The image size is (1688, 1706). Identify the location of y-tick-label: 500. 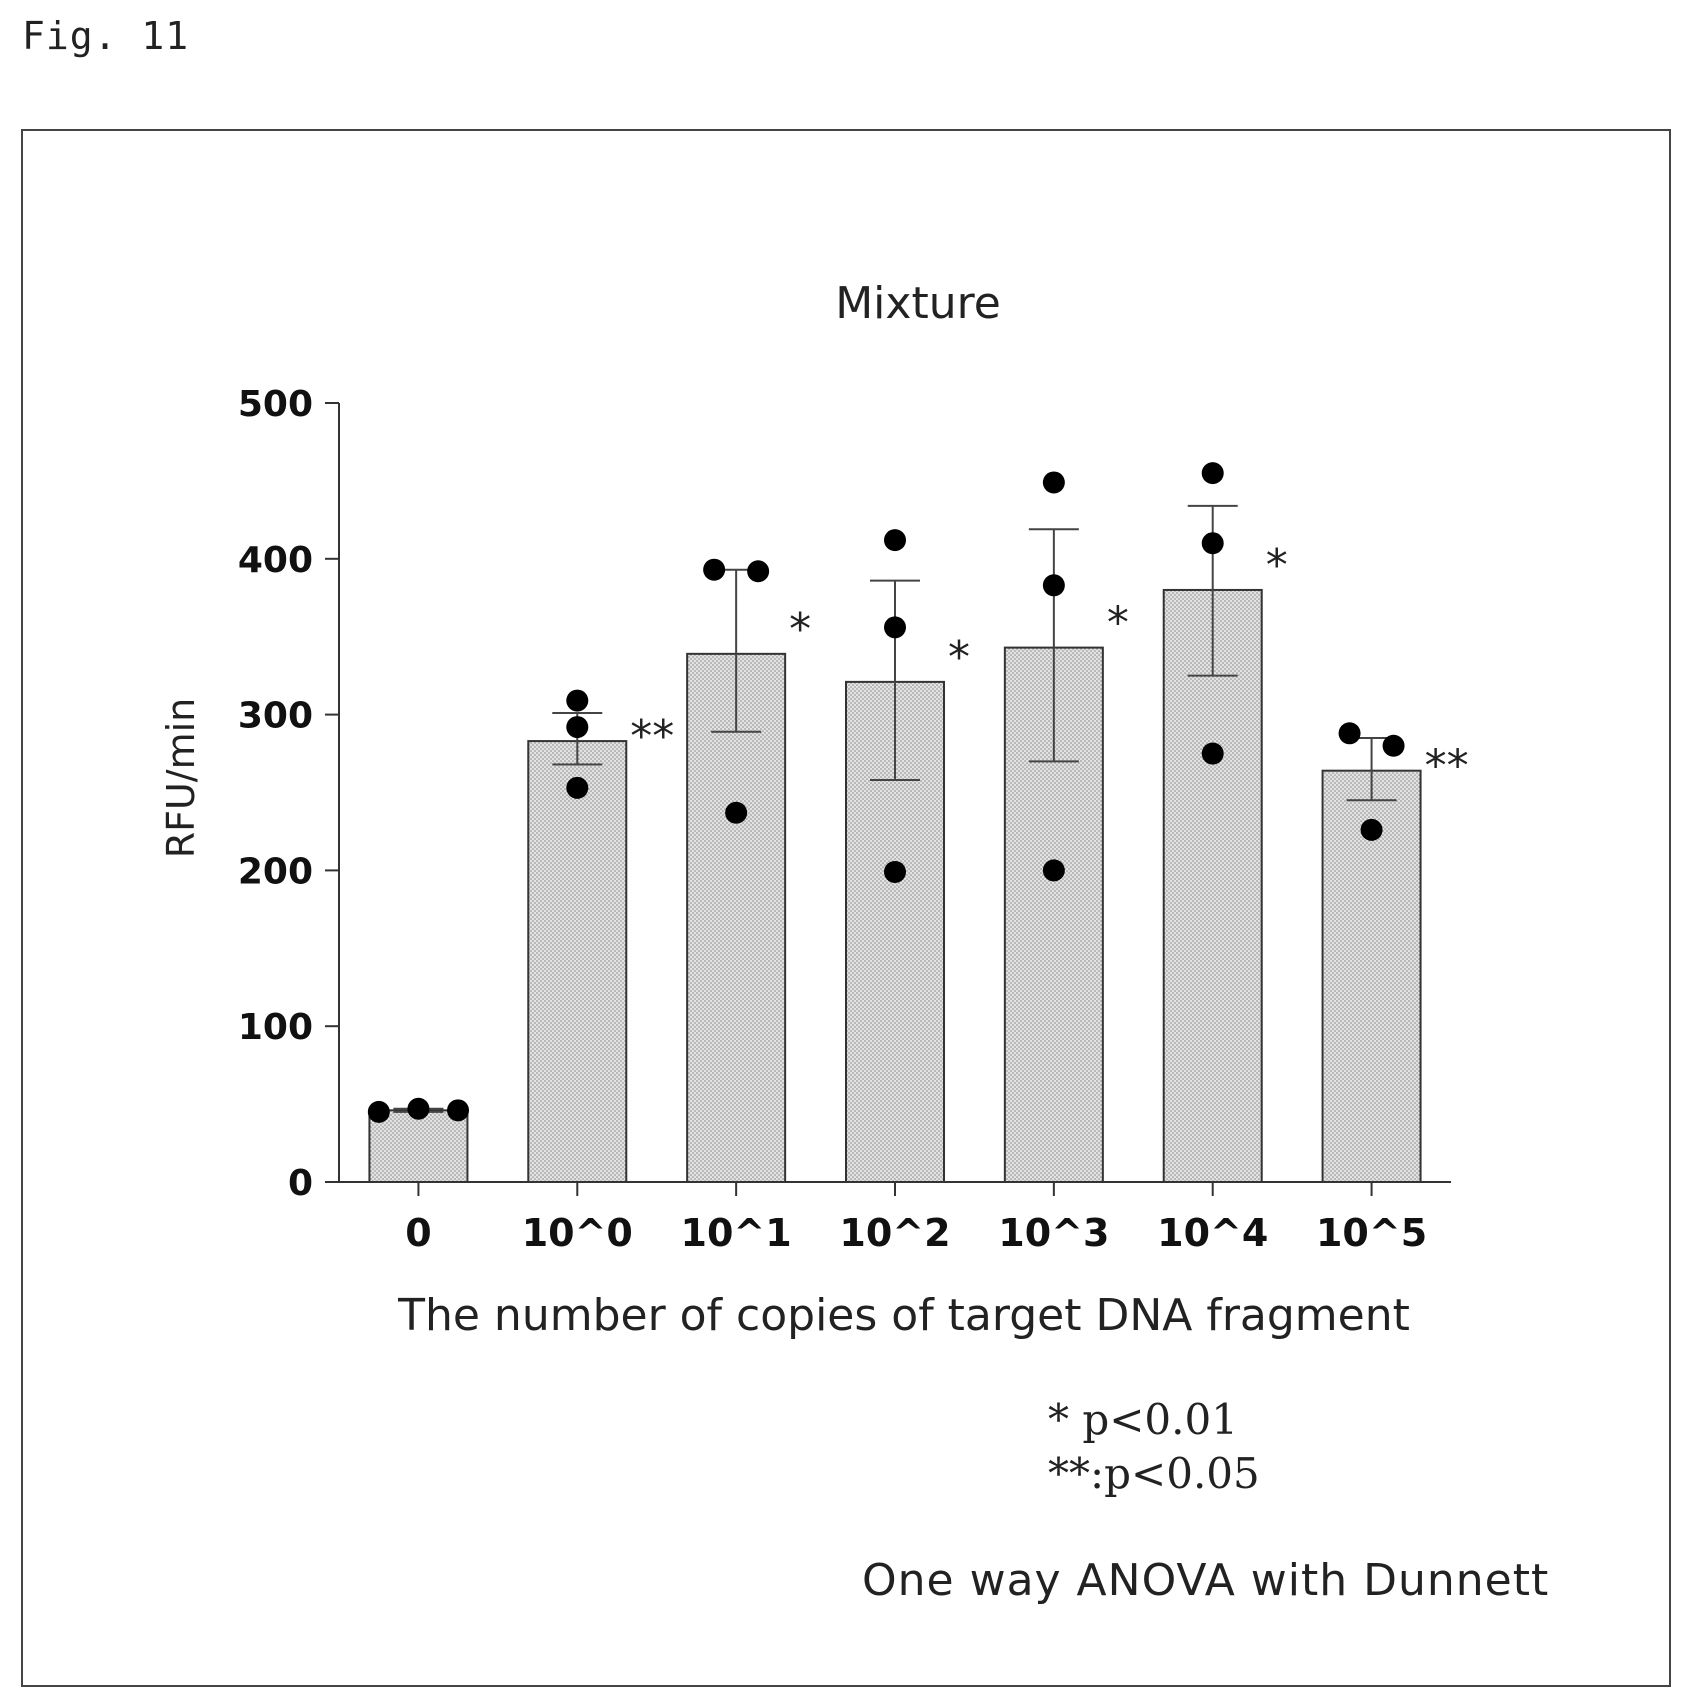
(275, 404).